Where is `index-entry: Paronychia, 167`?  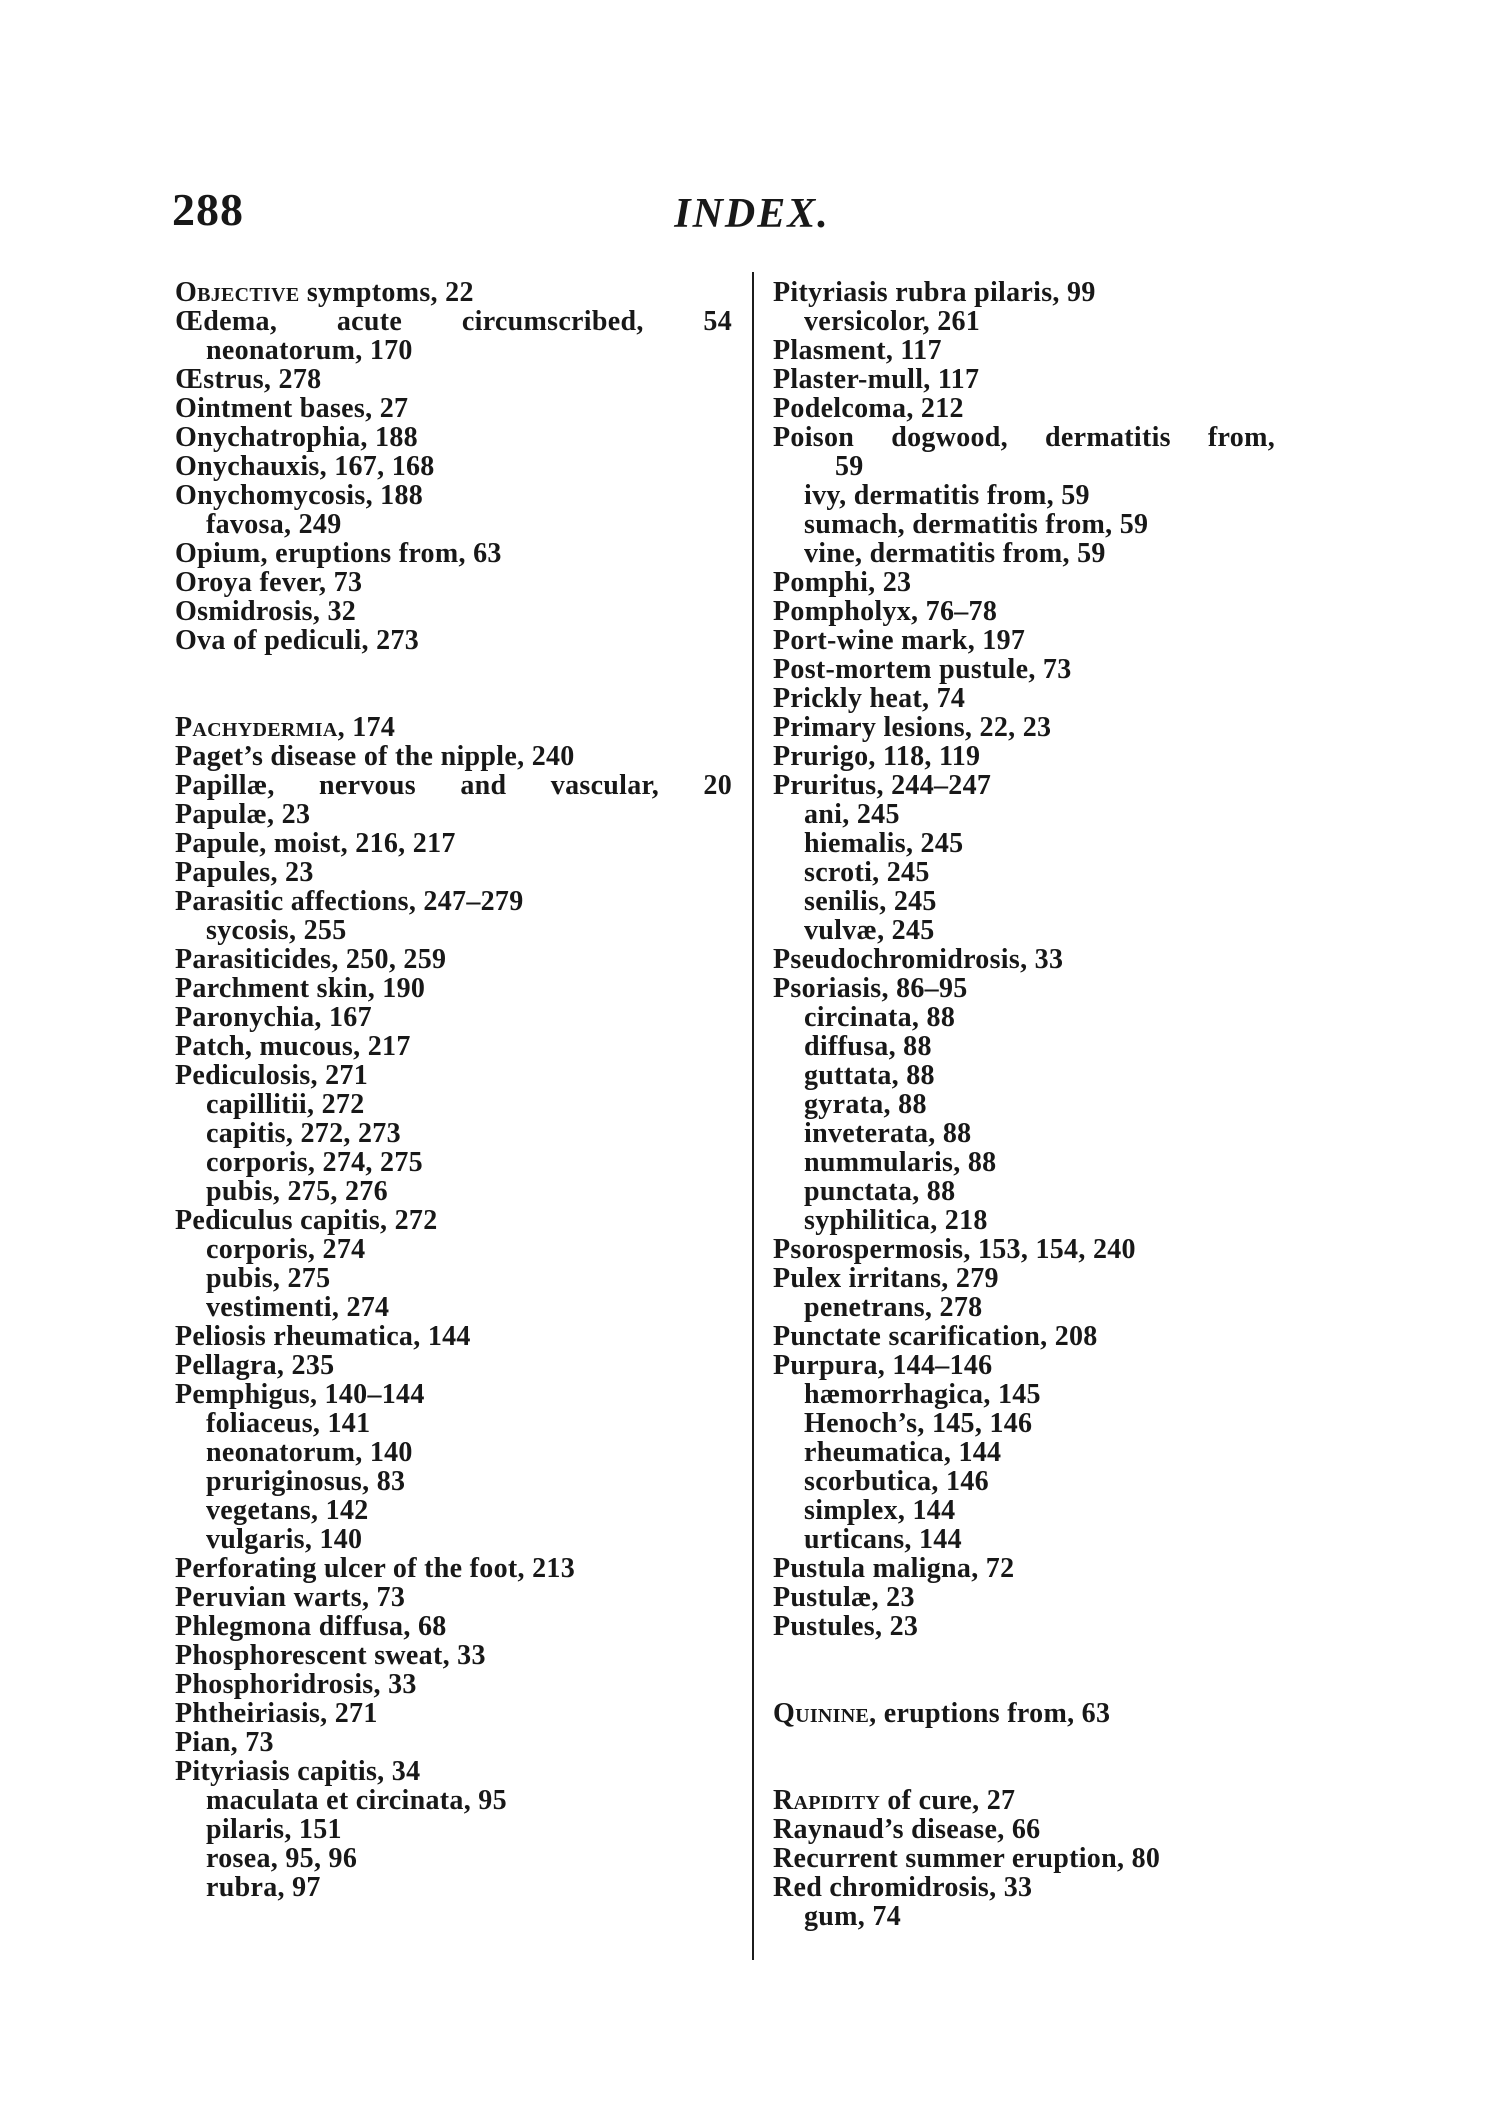 index-entry: Paronychia, 167 is located at coordinates (273, 1017).